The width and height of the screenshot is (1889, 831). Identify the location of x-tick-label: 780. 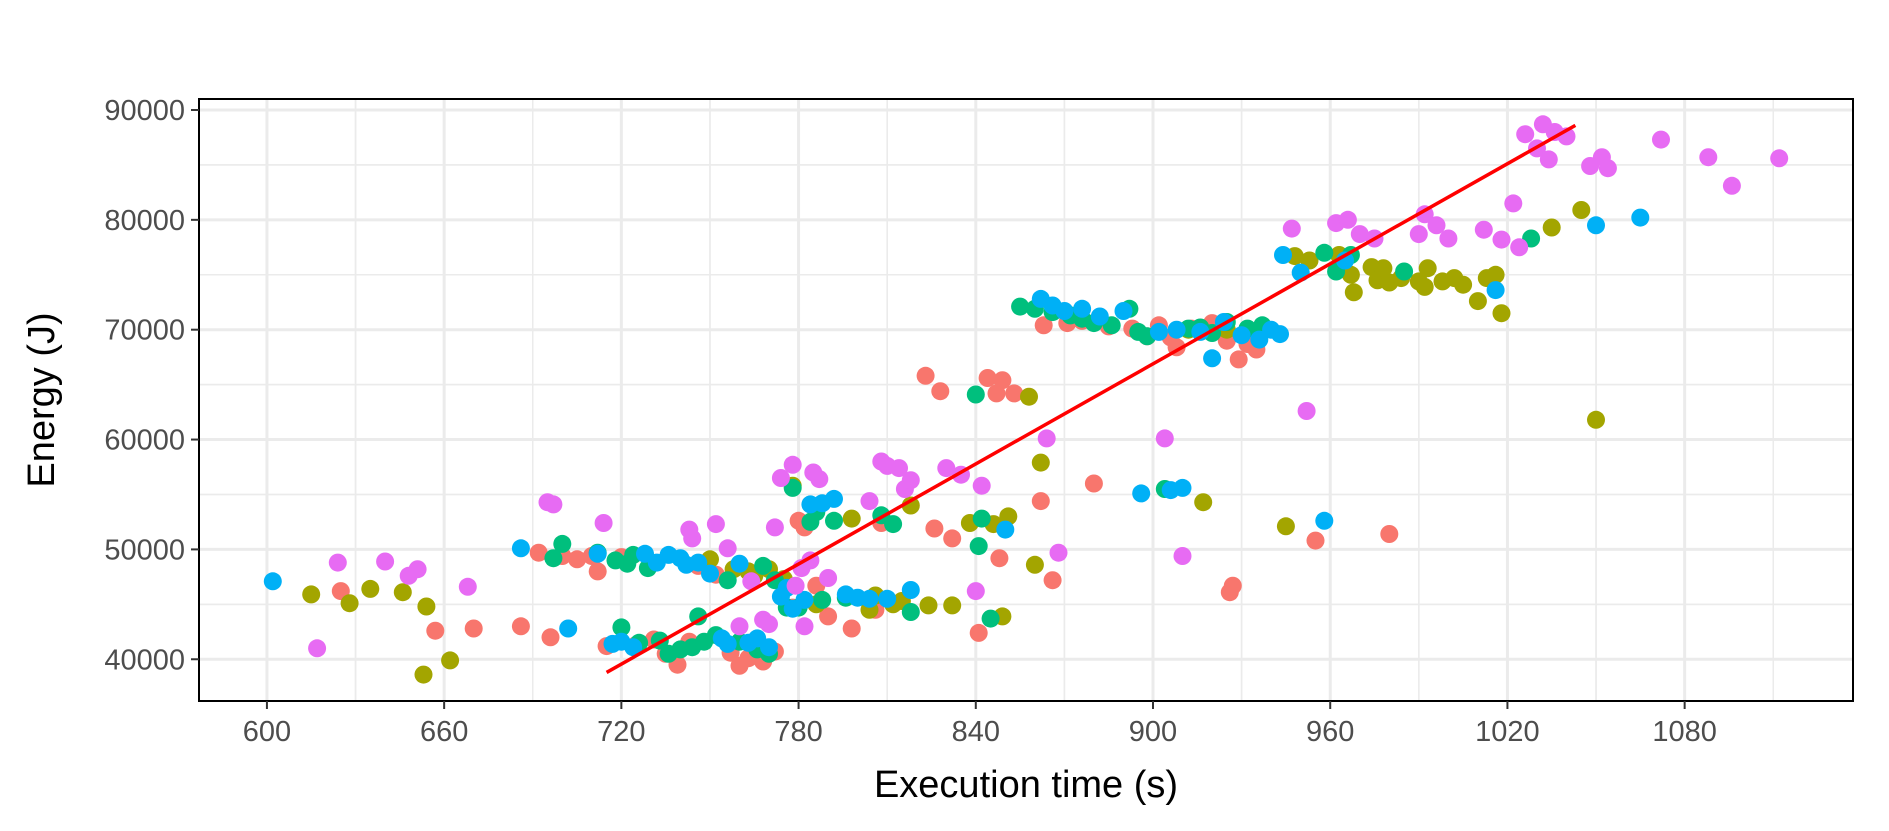
(798, 732).